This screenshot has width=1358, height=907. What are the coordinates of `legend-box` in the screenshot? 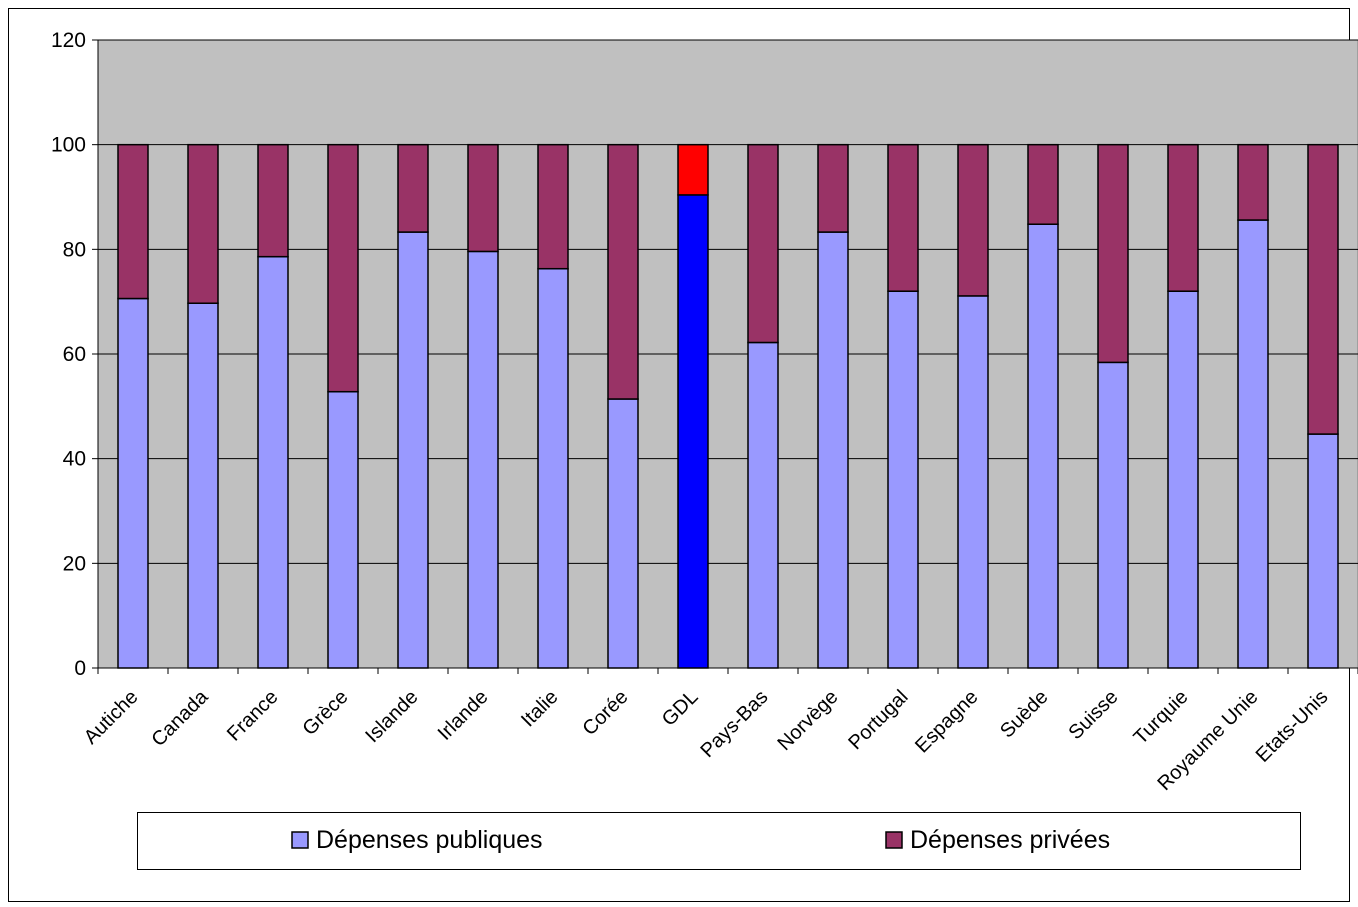 It's located at (719, 841).